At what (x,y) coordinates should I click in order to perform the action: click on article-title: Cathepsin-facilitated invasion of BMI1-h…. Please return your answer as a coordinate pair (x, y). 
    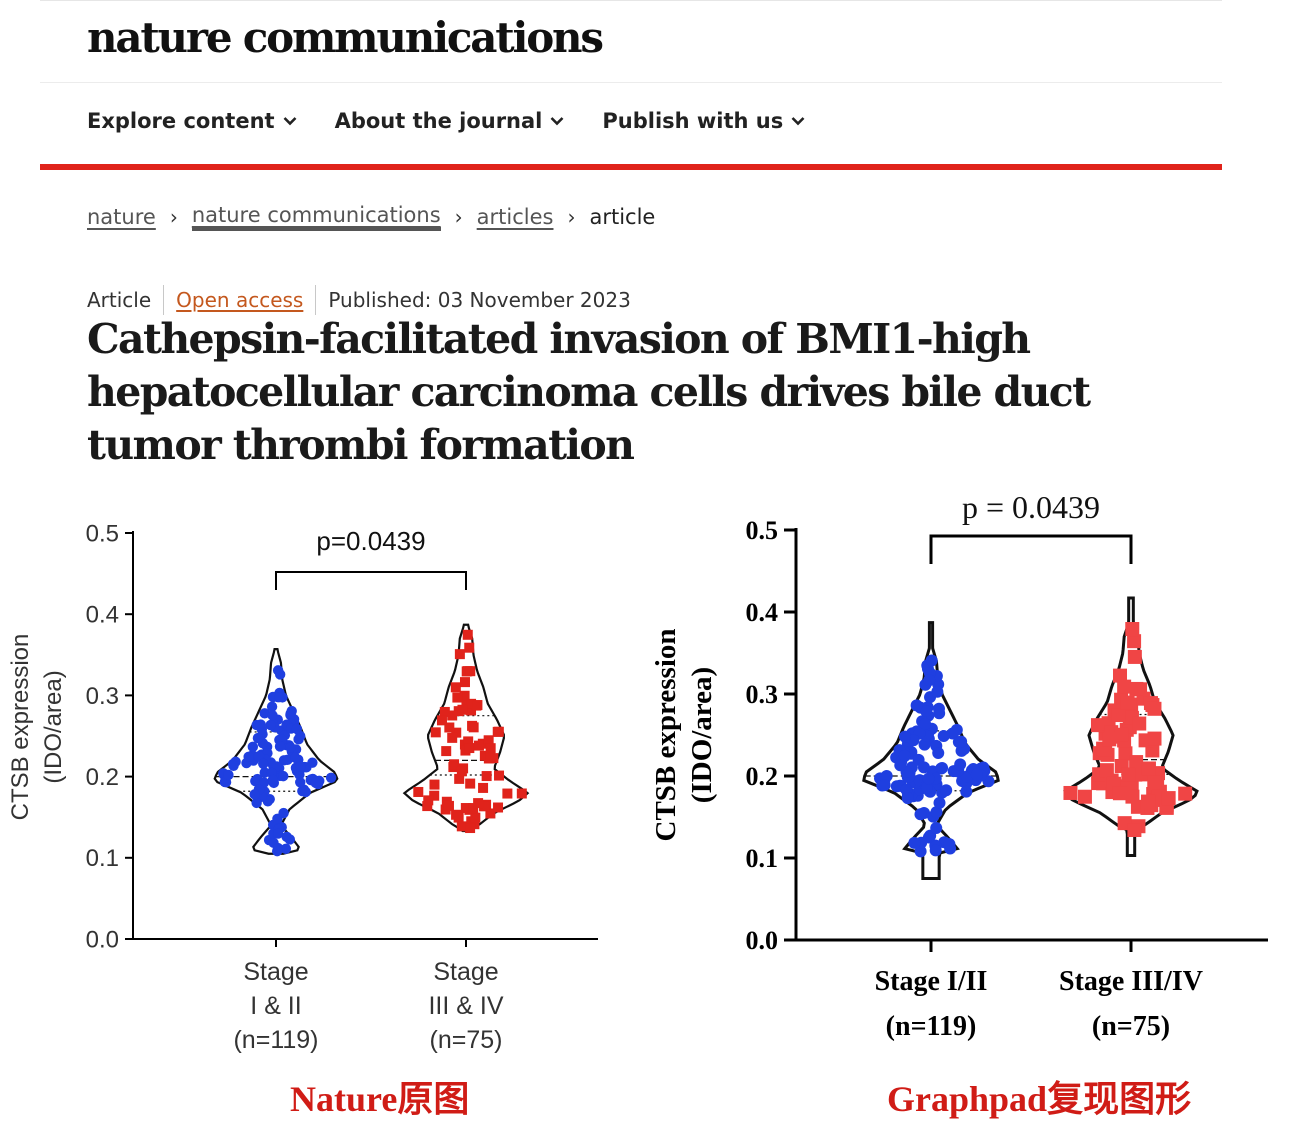
    Looking at the image, I should click on (589, 392).